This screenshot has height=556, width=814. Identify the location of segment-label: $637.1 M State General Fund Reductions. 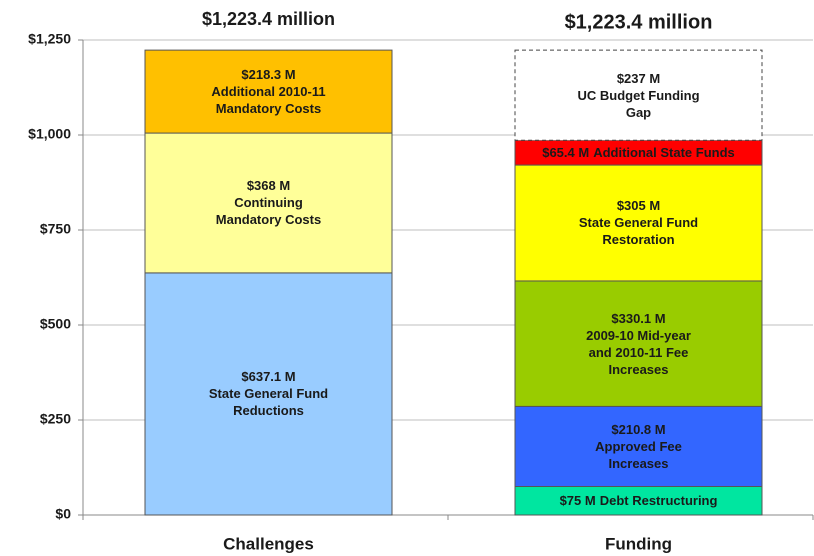
(268, 394).